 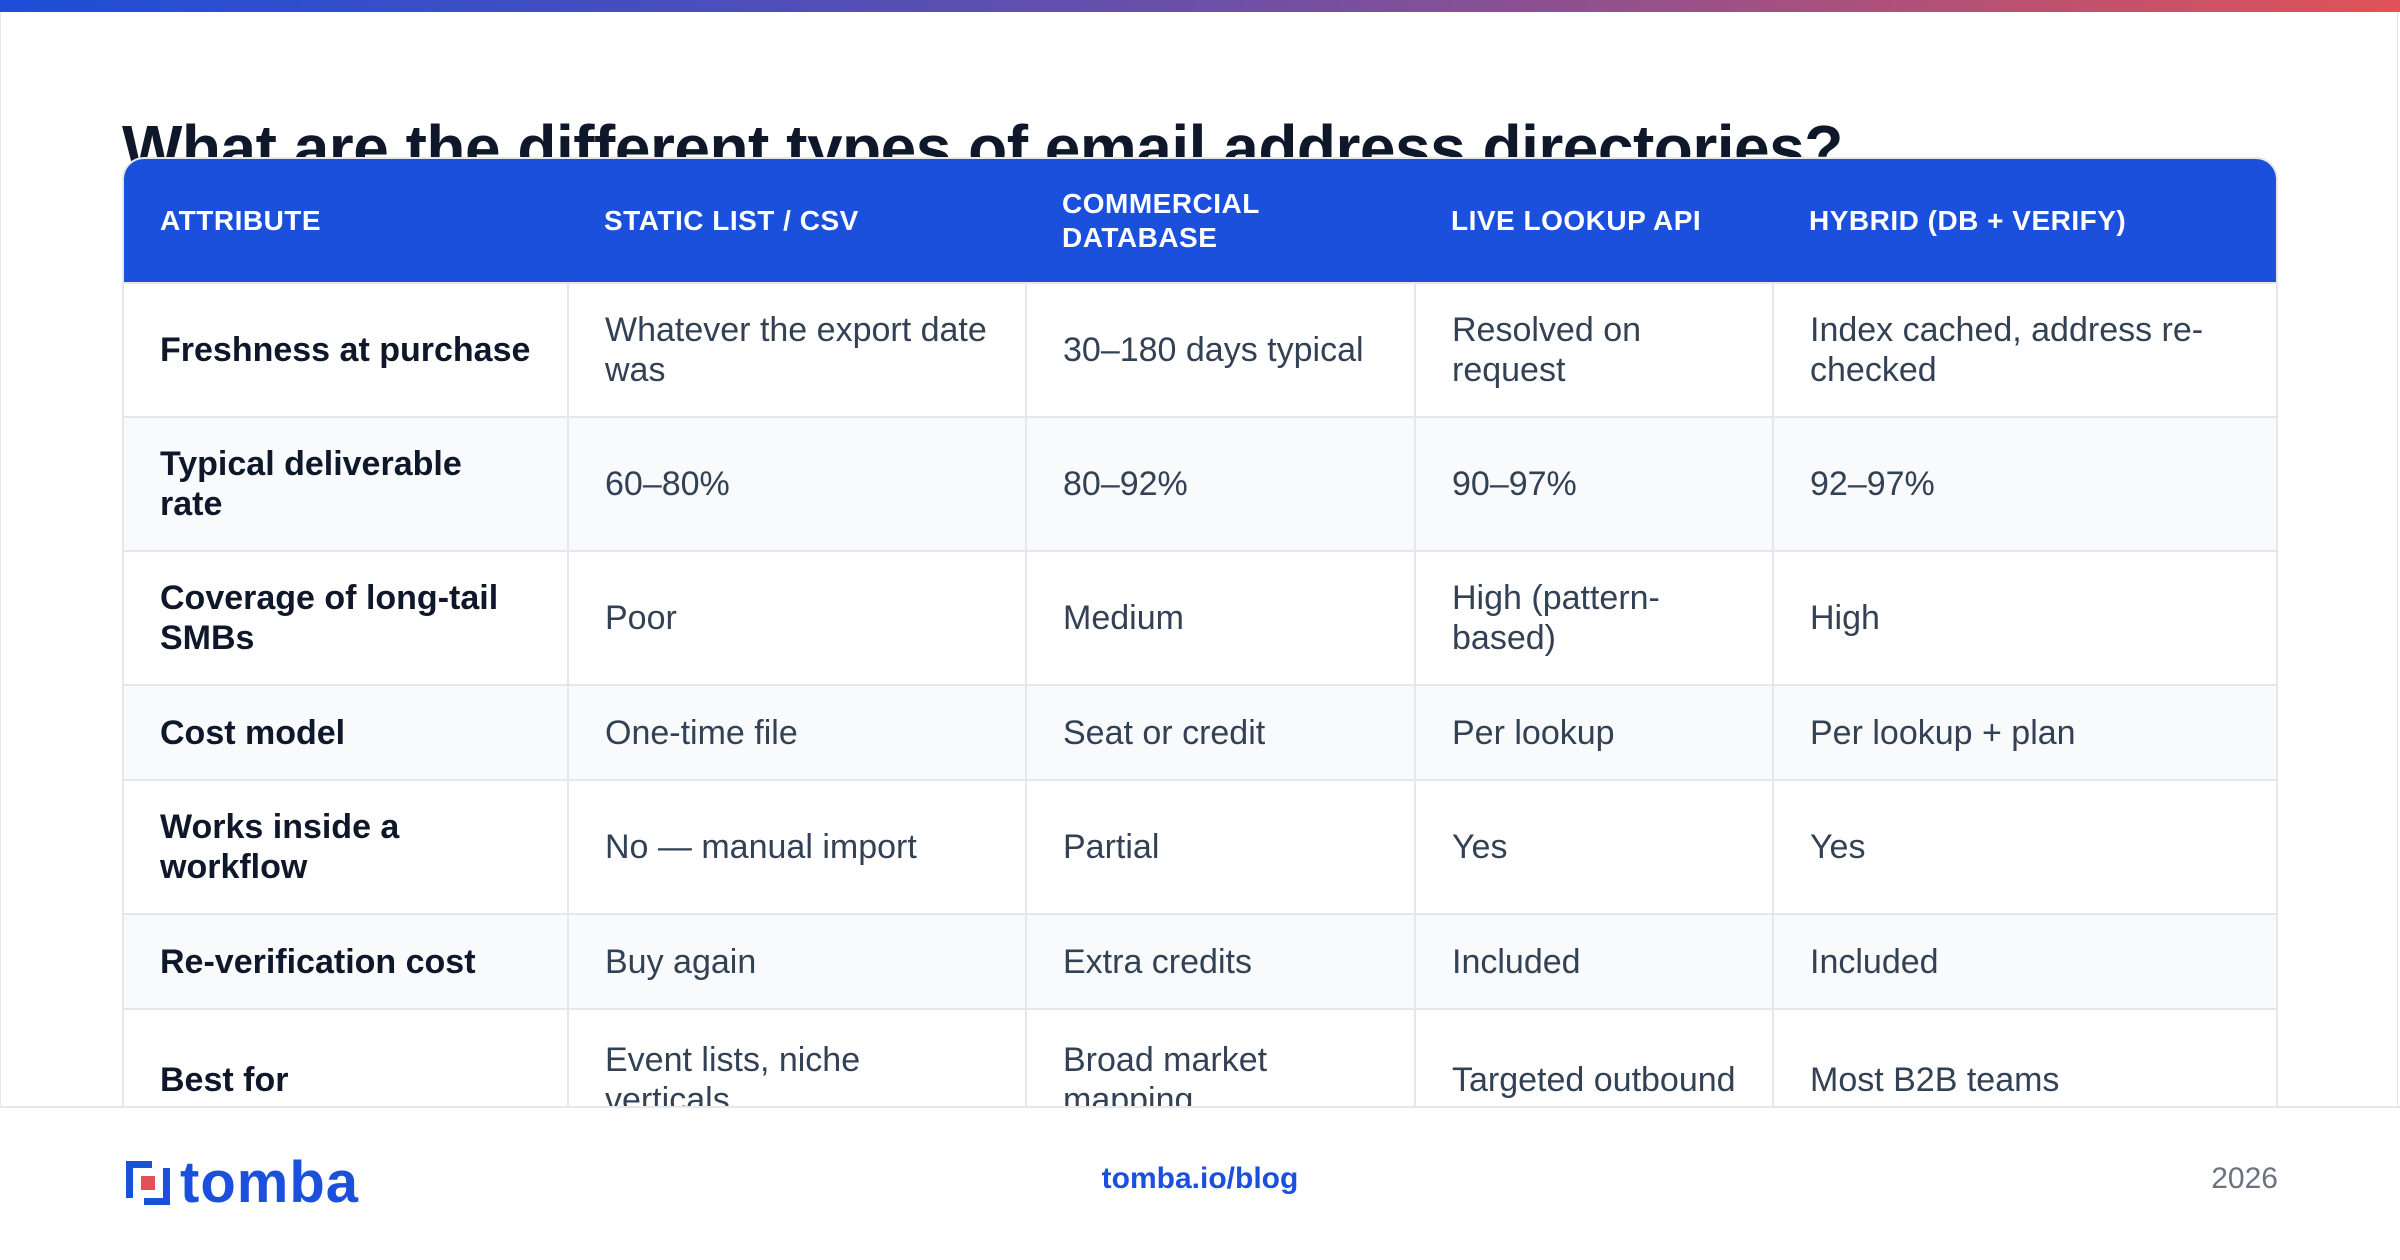 What do you see at coordinates (346, 483) in the screenshot?
I see `row-label: Typical deliverable rate` at bounding box center [346, 483].